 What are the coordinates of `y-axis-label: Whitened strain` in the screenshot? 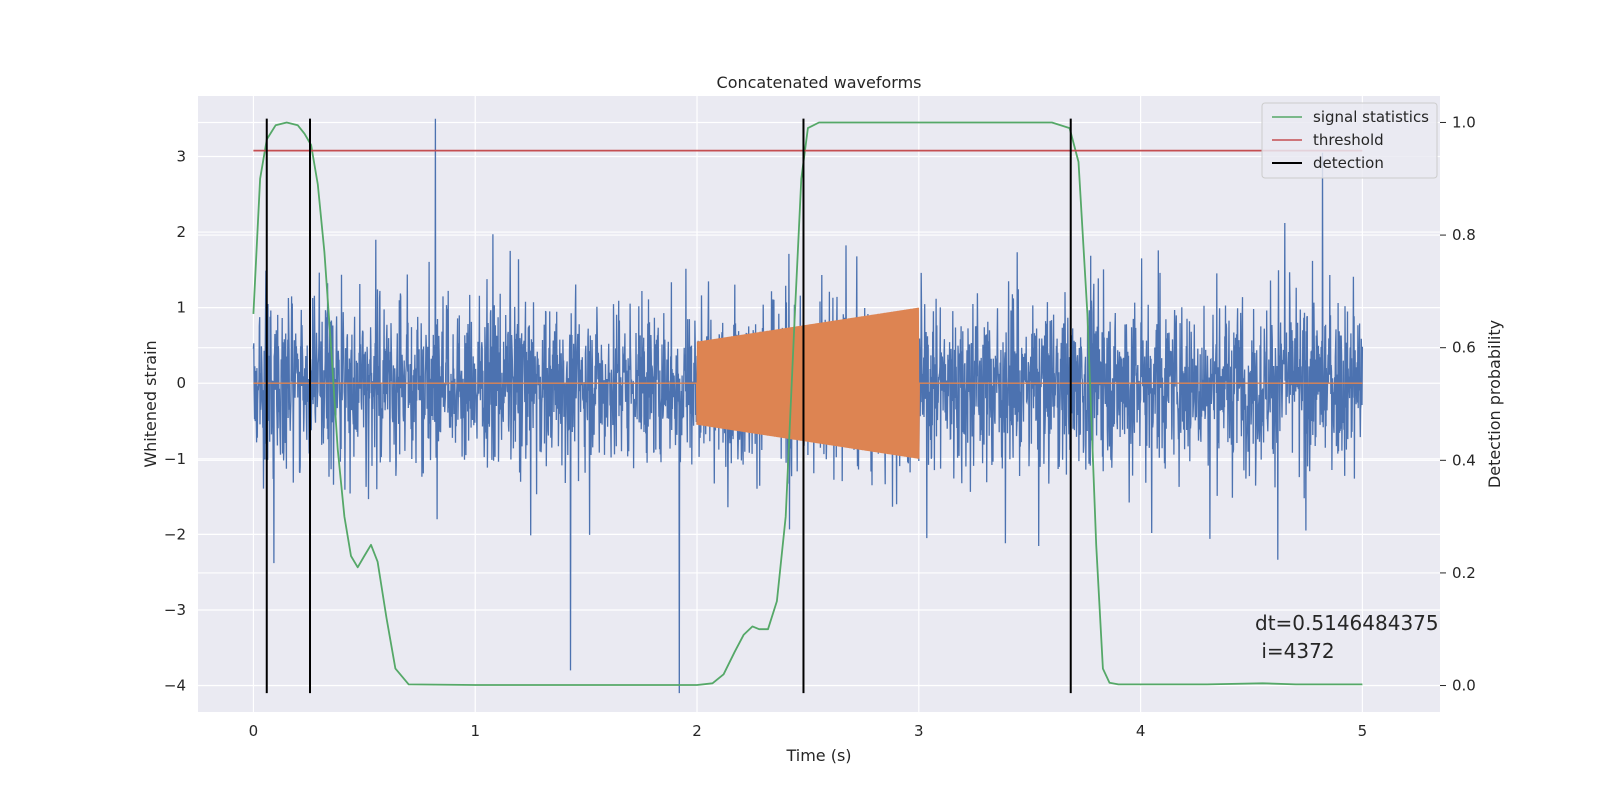 It's located at (150, 403).